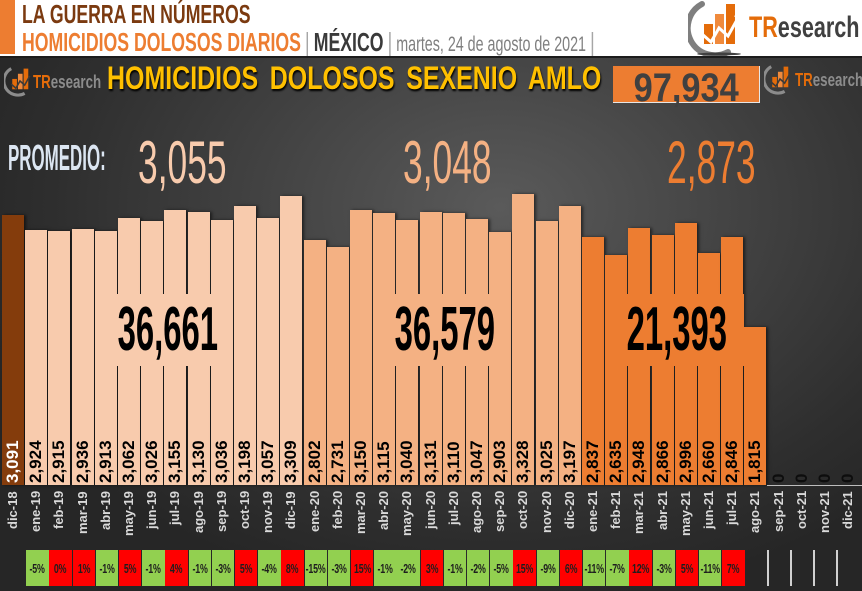  Describe the element at coordinates (755, 461) in the screenshot. I see `bar-value-label: 1,815` at that location.